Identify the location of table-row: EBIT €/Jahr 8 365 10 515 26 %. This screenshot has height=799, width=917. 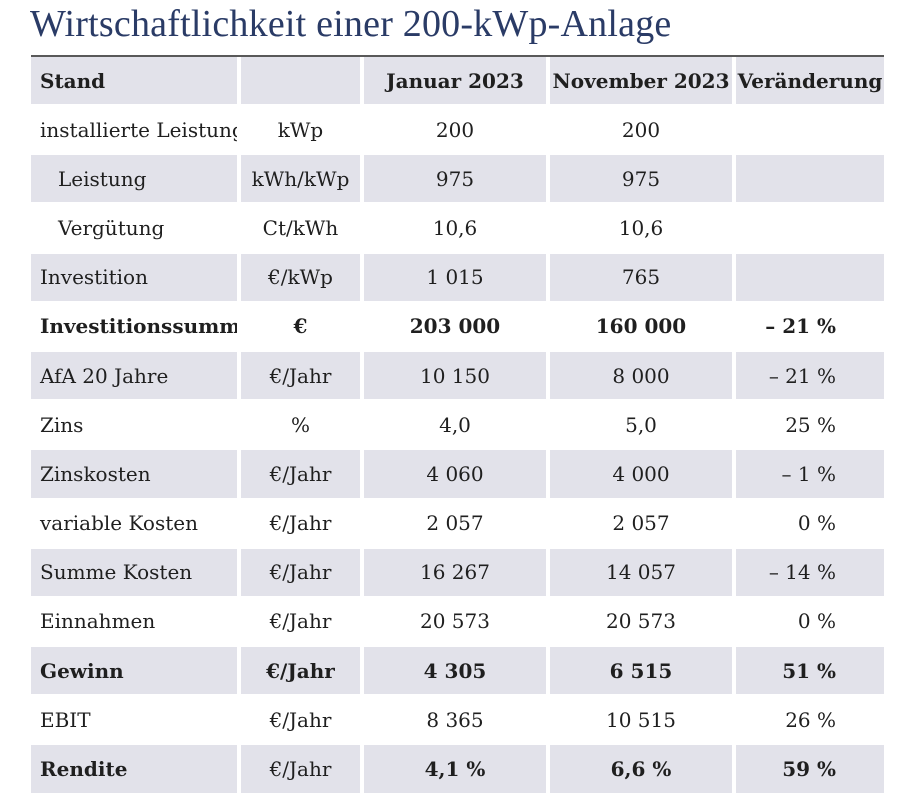
(457, 720).